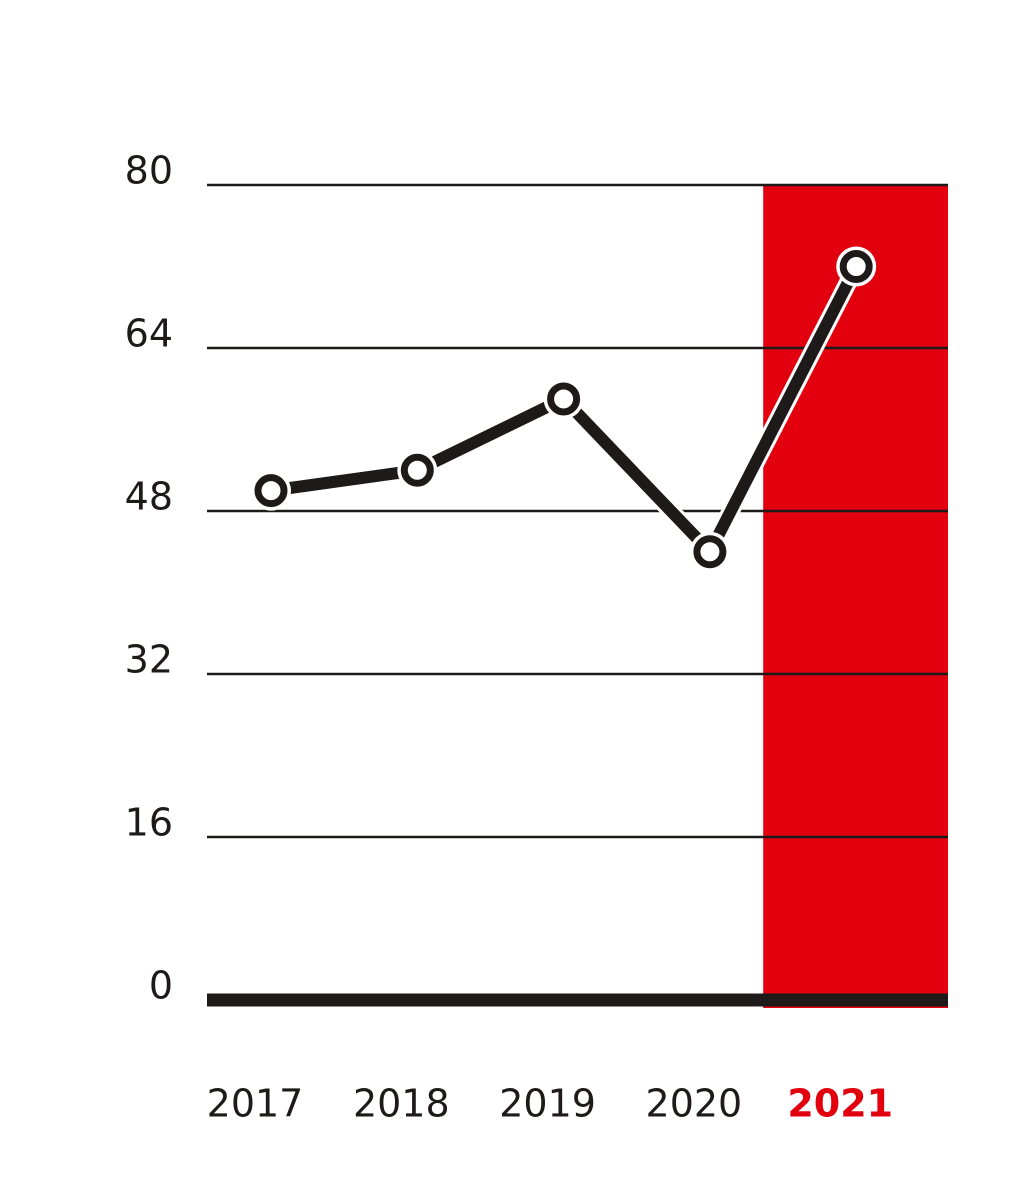 This screenshot has width=1014, height=1200. I want to click on highlight-band, so click(855, 596).